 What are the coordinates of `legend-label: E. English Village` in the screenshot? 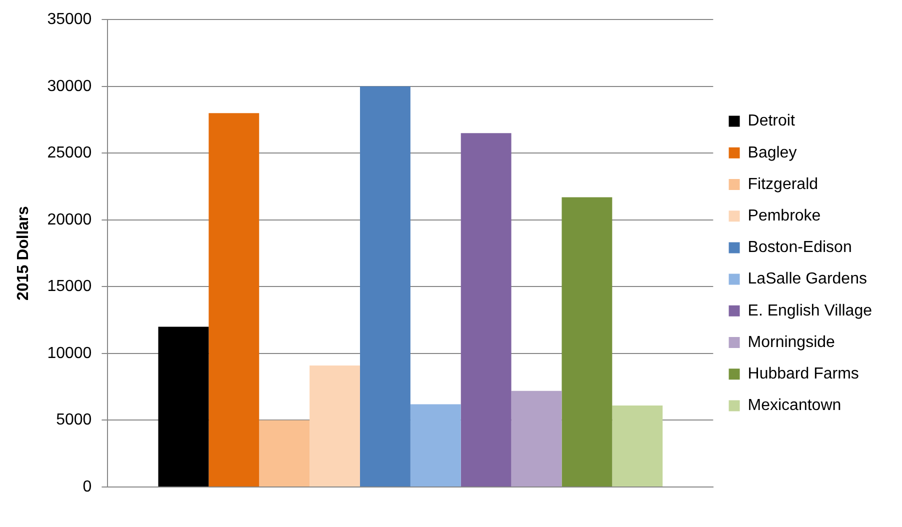 It's located at (810, 311).